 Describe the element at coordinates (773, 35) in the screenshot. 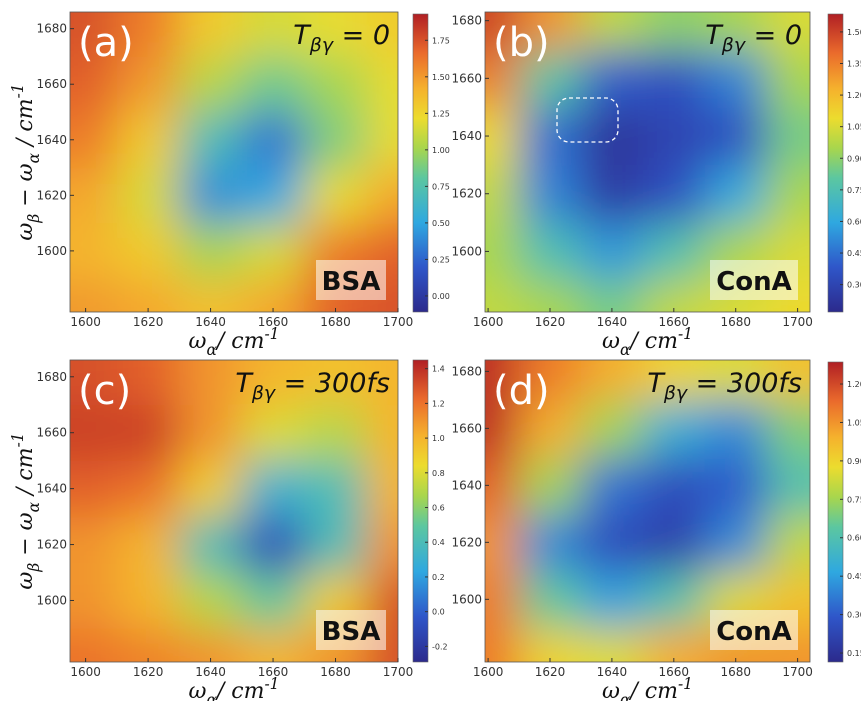

I see `text-part: = 0` at that location.